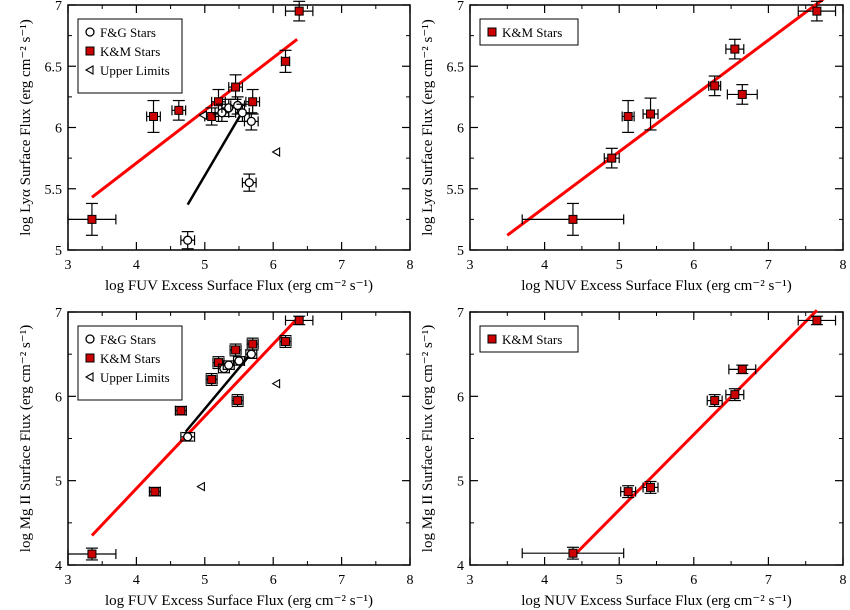 The height and width of the screenshot is (610, 850). What do you see at coordinates (135, 377) in the screenshot?
I see `legend-label: Upper Limits` at bounding box center [135, 377].